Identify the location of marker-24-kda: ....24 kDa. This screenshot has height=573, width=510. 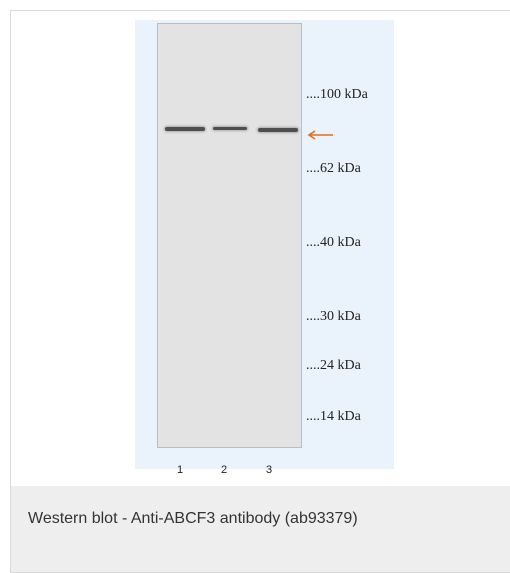
(333, 365).